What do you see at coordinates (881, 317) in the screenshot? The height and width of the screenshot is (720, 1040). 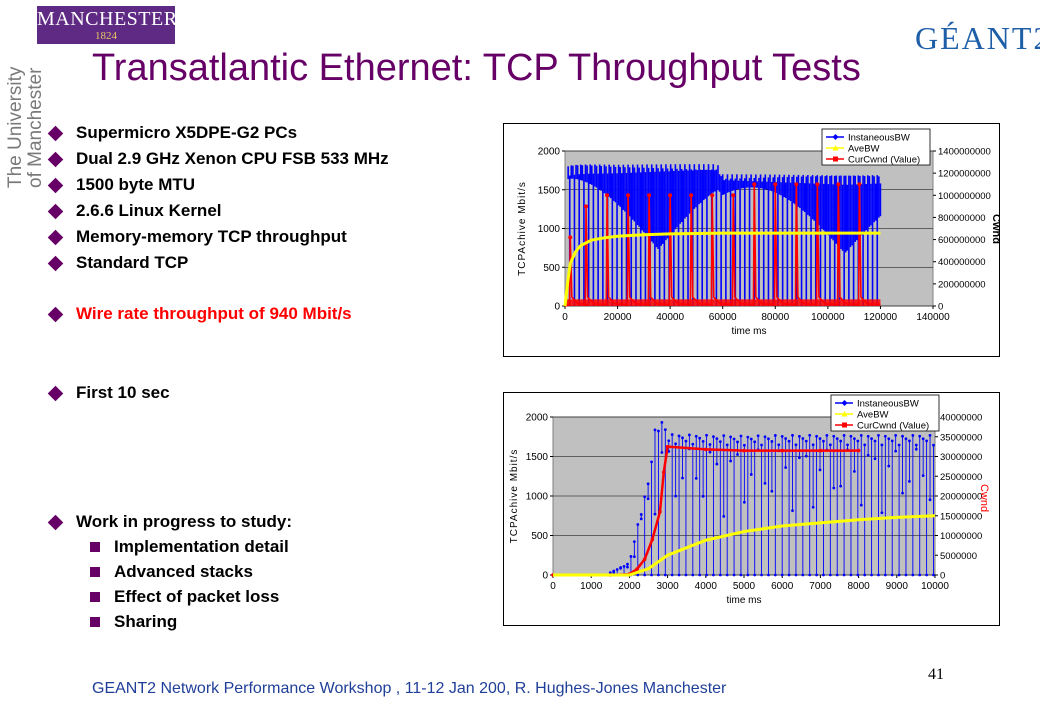 I see `x-tick-label: 120000` at bounding box center [881, 317].